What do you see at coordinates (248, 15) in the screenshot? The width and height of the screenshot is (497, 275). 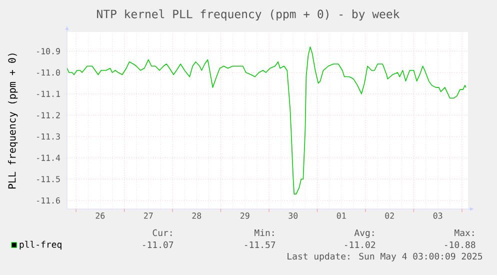 I see `chart-title: NTP kernel PLL frequency (ppm + 0) - by week` at bounding box center [248, 15].